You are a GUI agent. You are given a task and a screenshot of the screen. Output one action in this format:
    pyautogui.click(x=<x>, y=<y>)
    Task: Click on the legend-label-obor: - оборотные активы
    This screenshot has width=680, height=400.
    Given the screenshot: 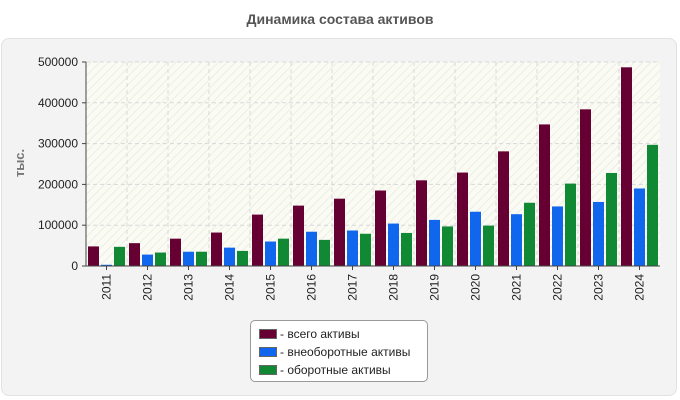 What is the action you would take?
    pyautogui.click(x=335, y=370)
    